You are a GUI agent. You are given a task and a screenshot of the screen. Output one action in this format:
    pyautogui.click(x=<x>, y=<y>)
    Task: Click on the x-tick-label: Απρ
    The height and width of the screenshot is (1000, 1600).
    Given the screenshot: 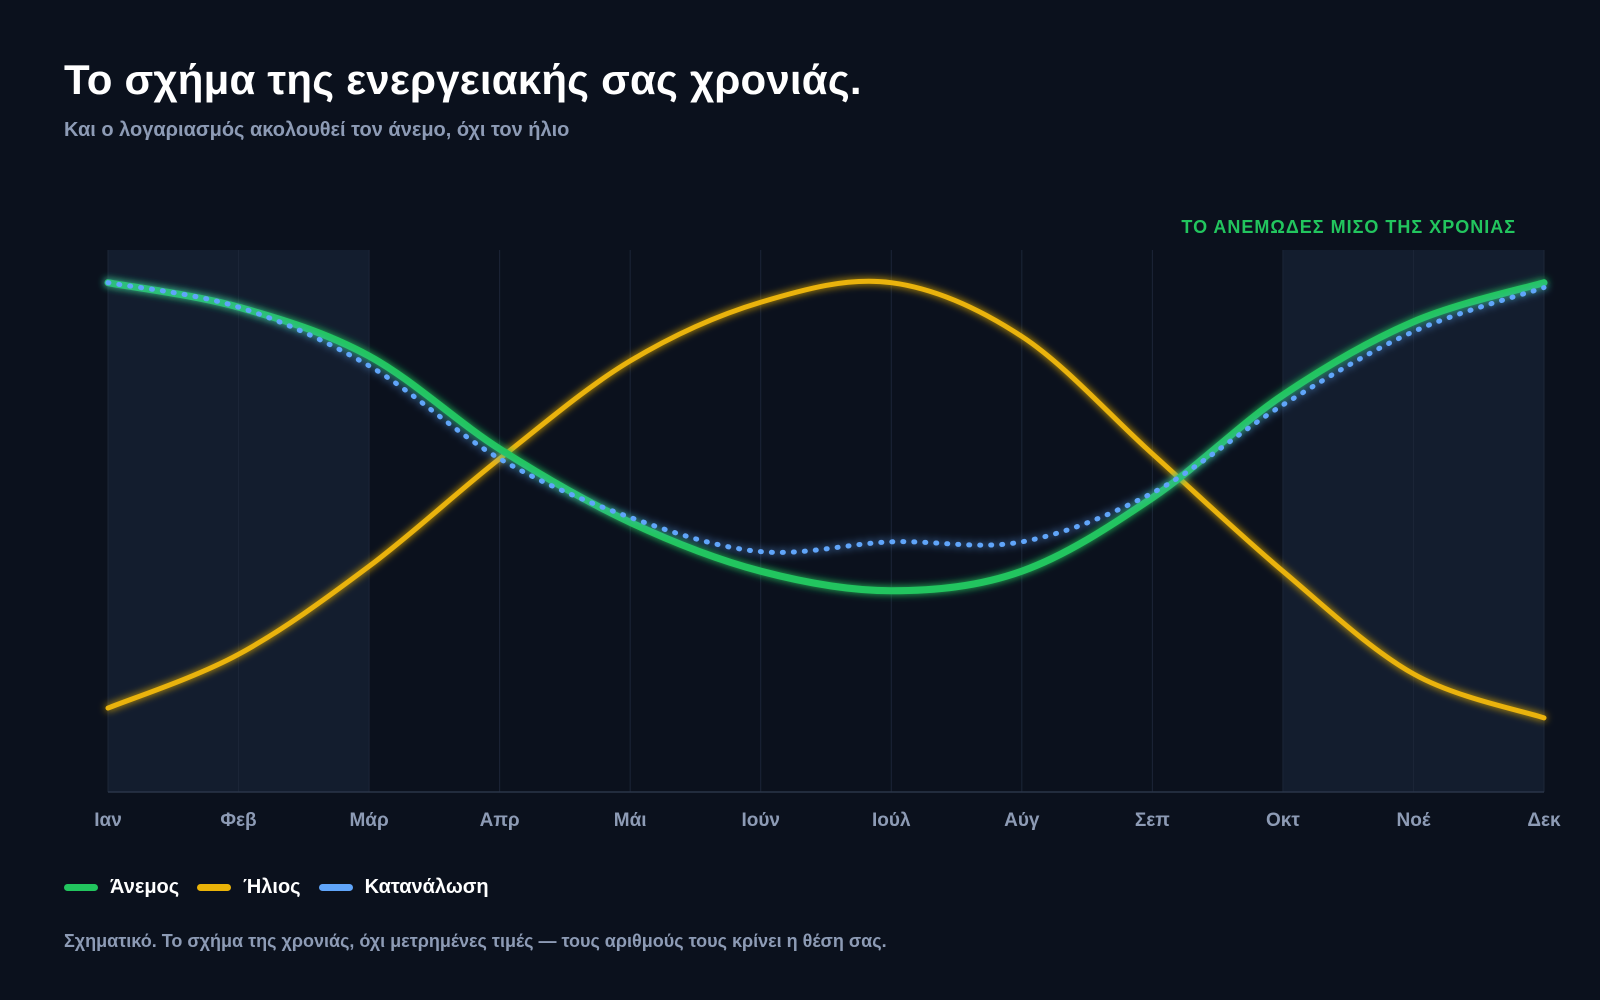 What is the action you would take?
    pyautogui.click(x=500, y=820)
    